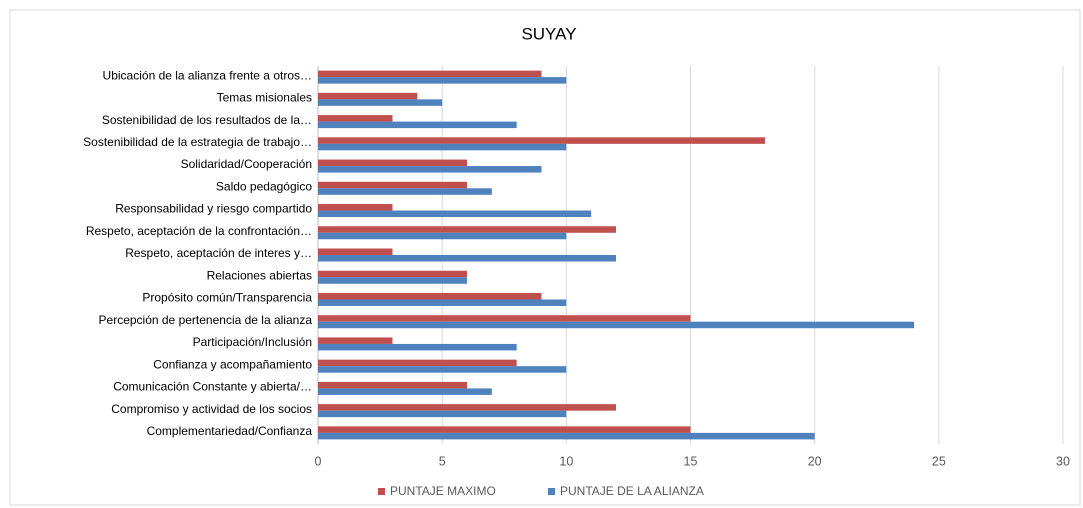 This screenshot has width=1083, height=508. Describe the element at coordinates (548, 33) in the screenshot. I see `chart-title: SUYAY` at that location.